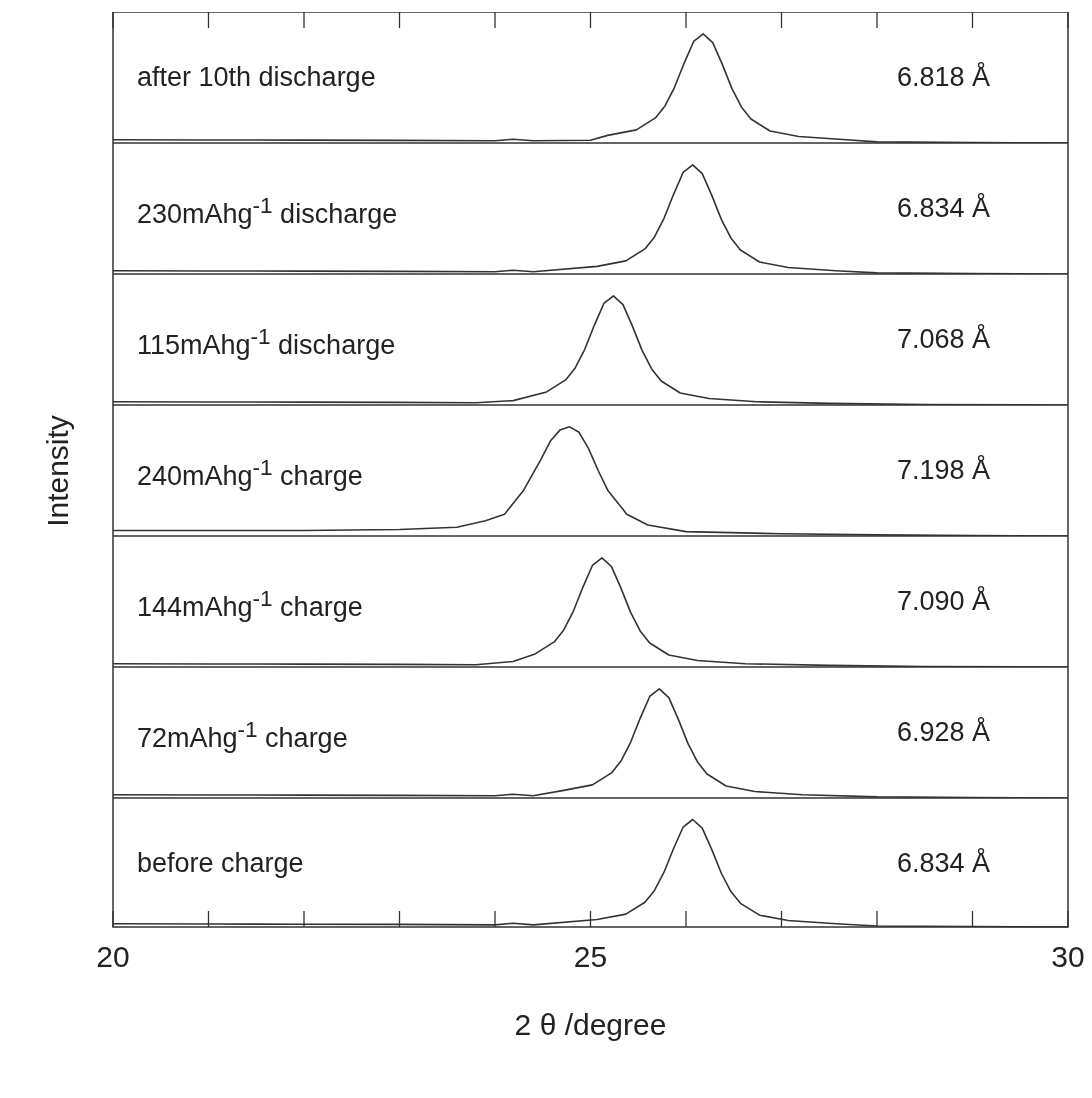 Image resolution: width=1092 pixels, height=1098 pixels. I want to click on annotation: 230mAhg$^{-1}$ discharge, so click(267, 211).